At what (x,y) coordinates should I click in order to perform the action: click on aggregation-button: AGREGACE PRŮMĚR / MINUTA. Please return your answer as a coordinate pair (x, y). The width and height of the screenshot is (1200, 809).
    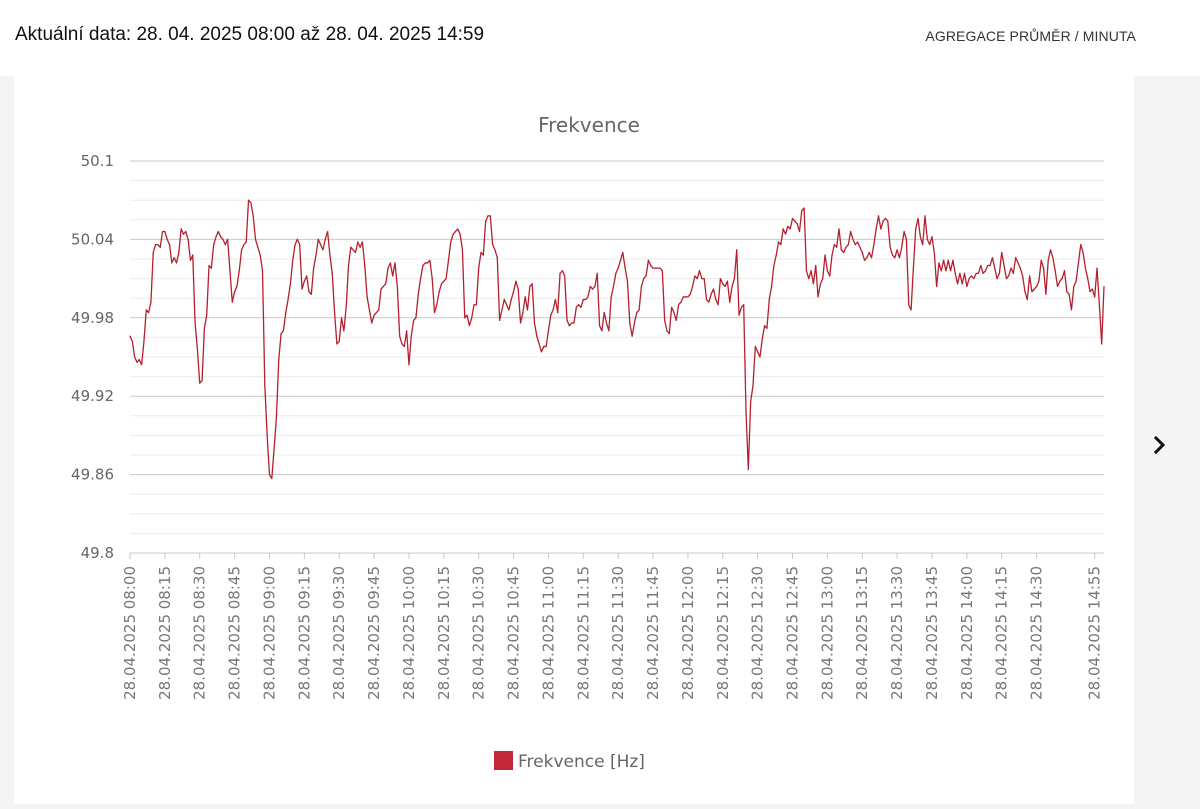
    Looking at the image, I should click on (1030, 36).